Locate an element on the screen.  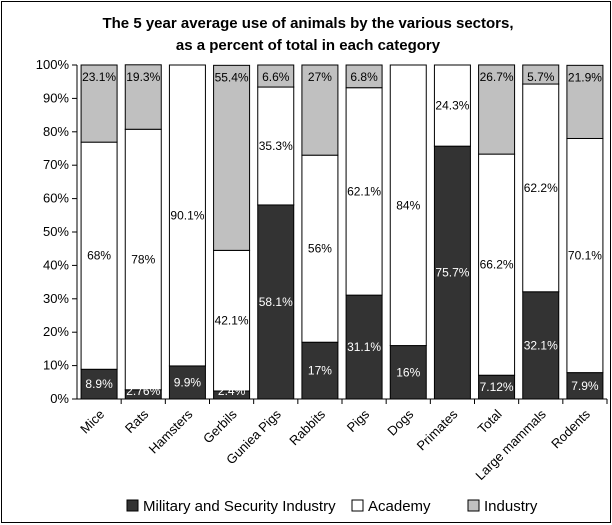
category-label: Mice is located at coordinates (92, 422).